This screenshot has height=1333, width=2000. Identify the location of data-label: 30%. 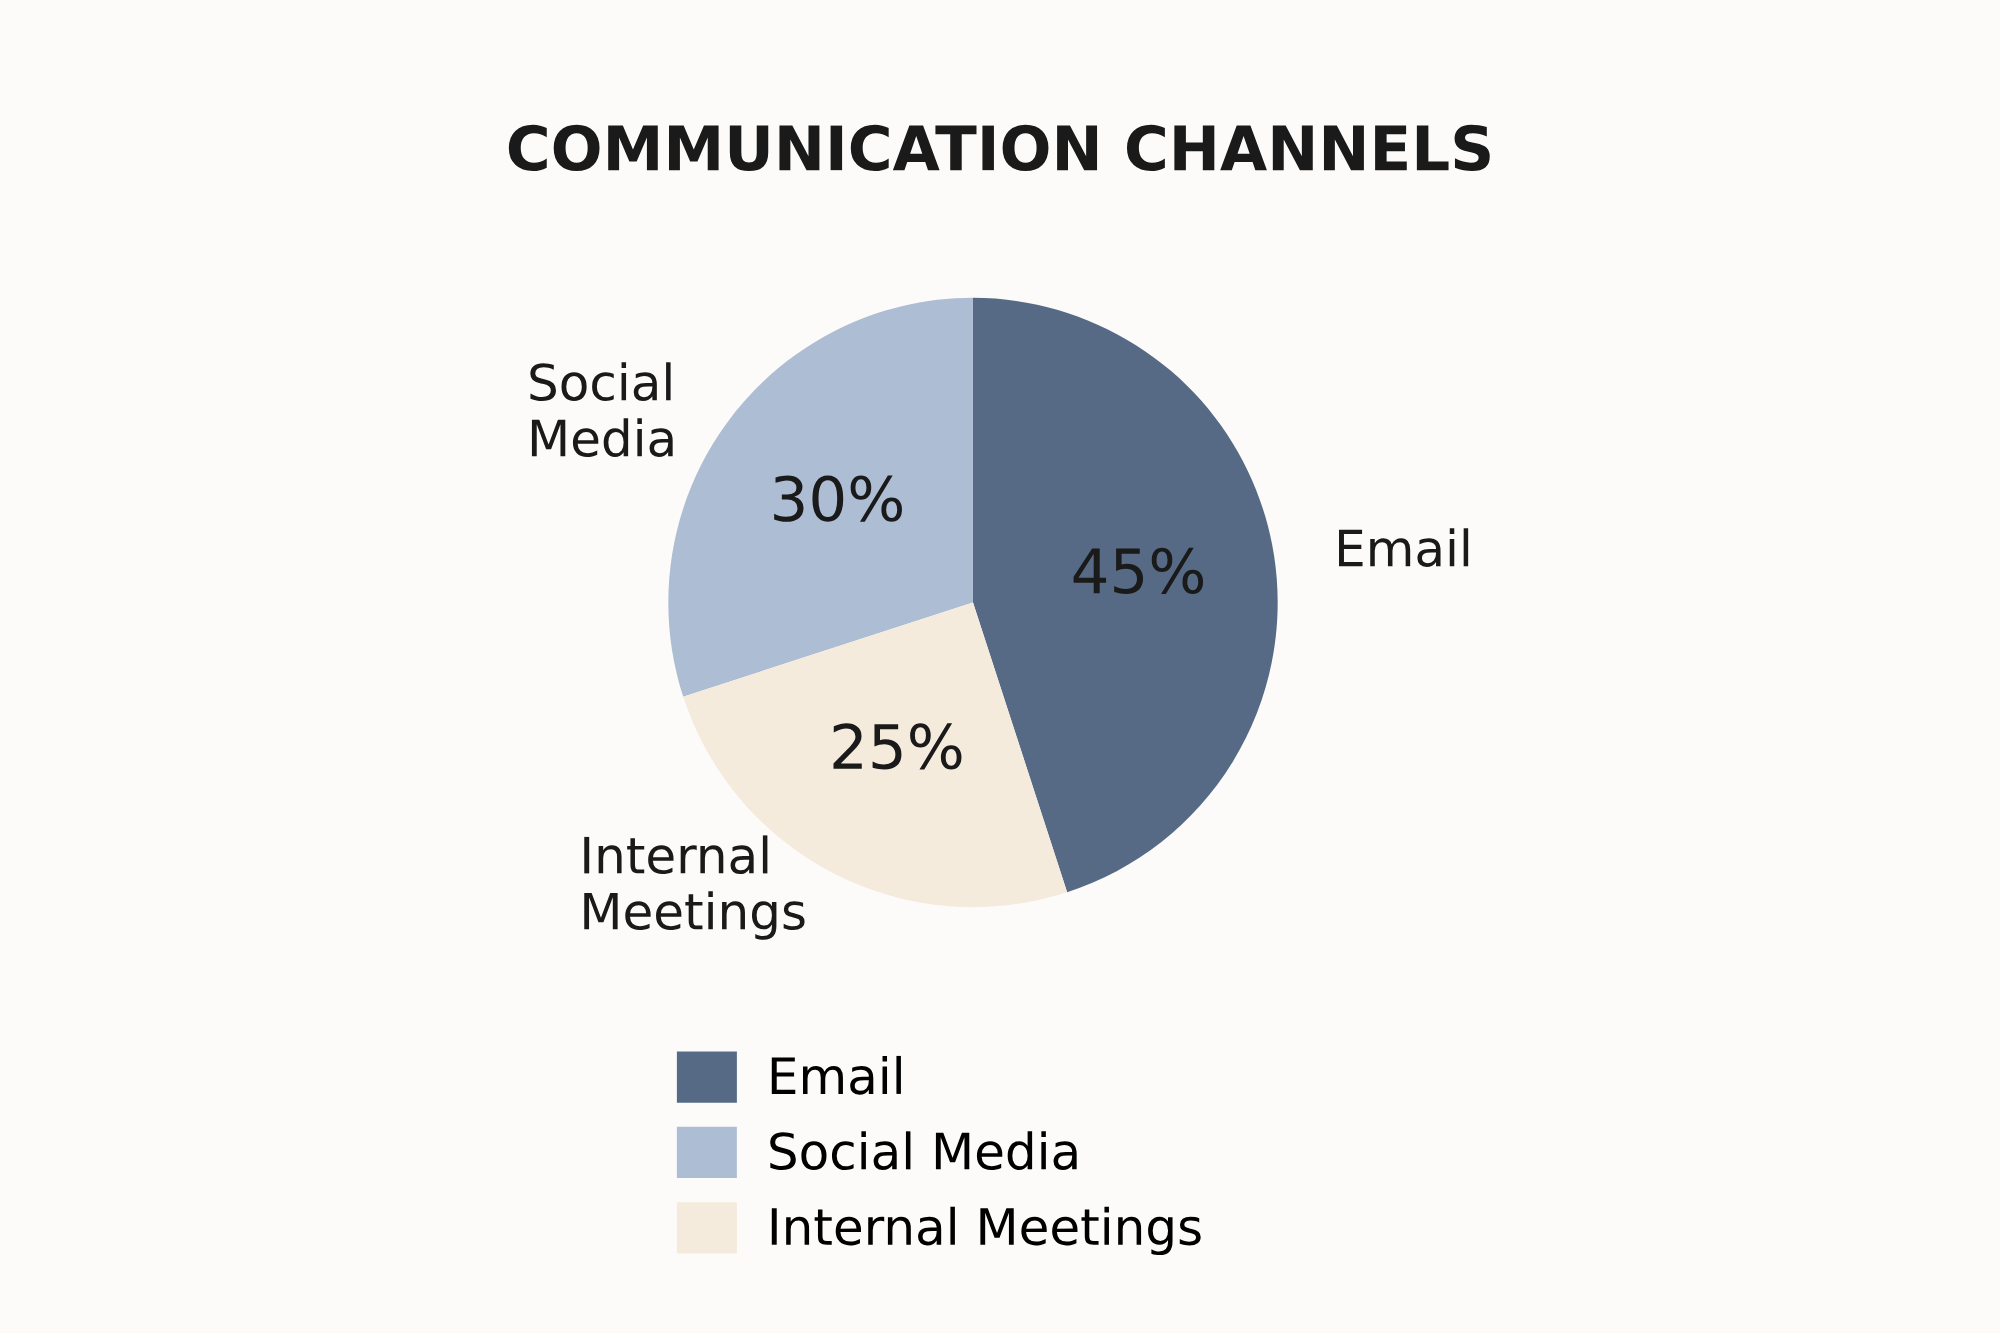
(838, 498).